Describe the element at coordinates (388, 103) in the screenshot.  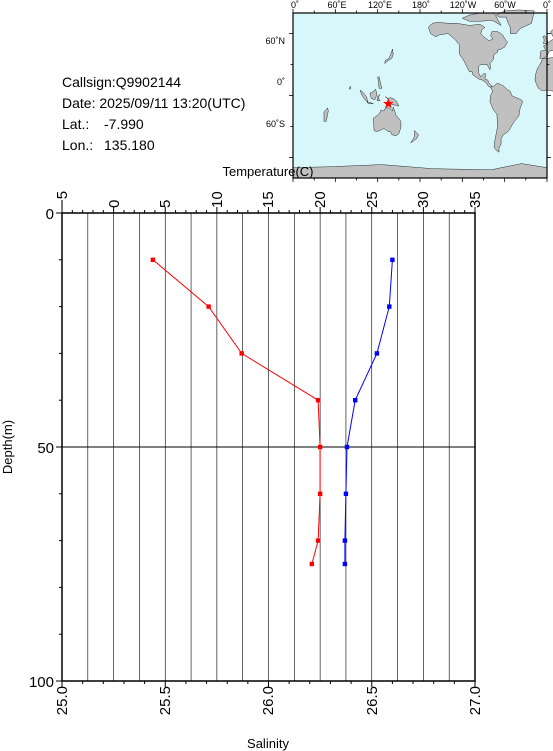
I see `star-icon` at that location.